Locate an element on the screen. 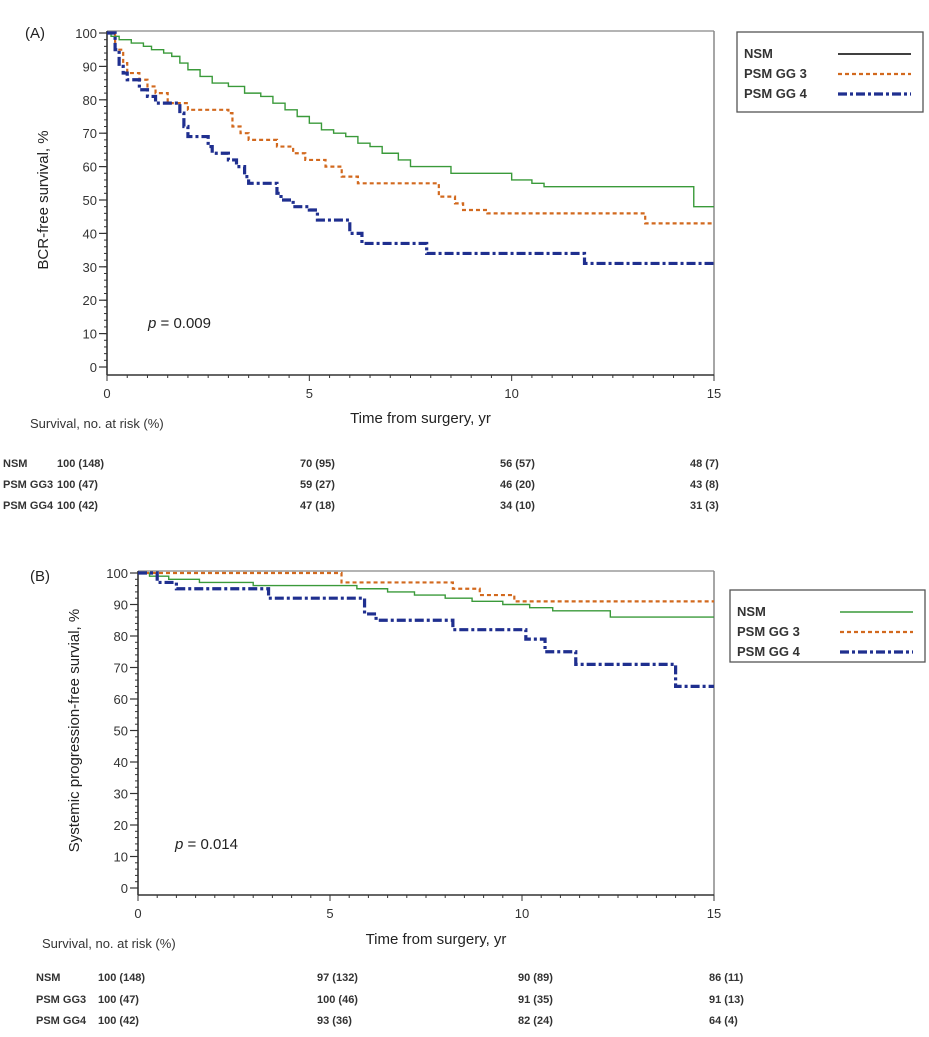 Image resolution: width=929 pixels, height=1037 pixels. at-risk-cell: 43 (8) is located at coordinates (704, 485).